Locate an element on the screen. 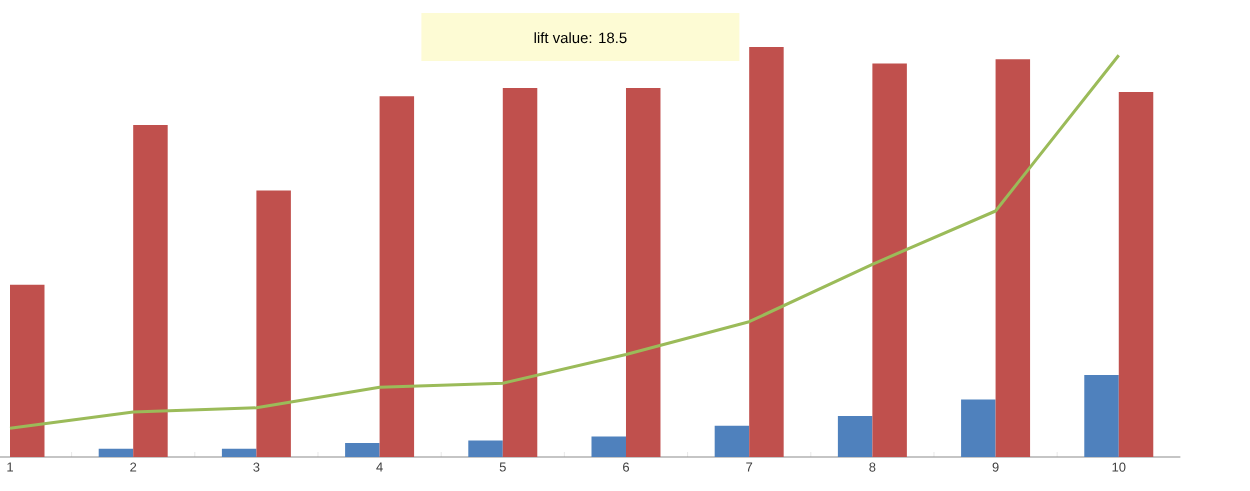  x-tick-label: 4 is located at coordinates (379, 467).